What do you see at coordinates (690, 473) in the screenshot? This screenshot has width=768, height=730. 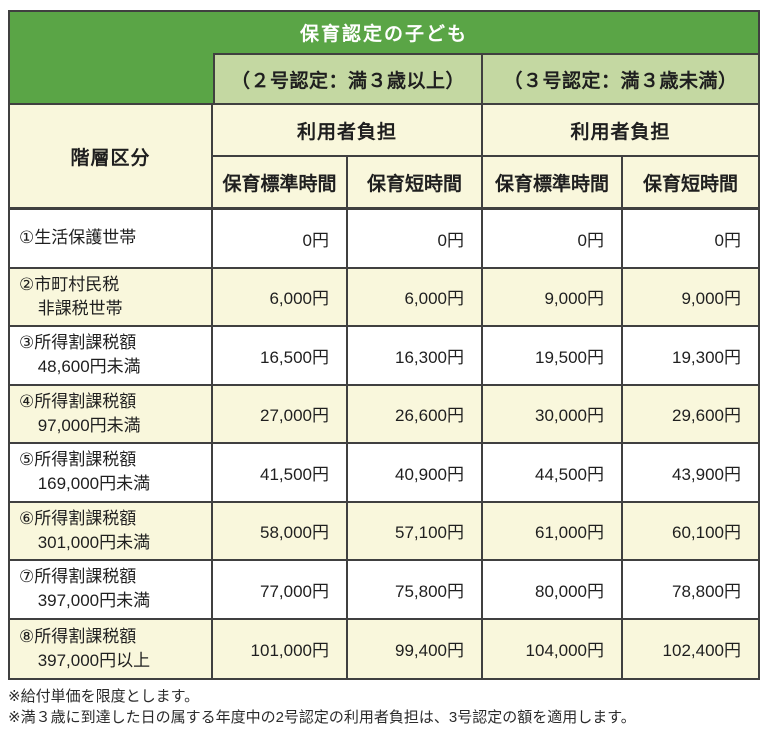 I see `fee-value-cell: 43,900円` at bounding box center [690, 473].